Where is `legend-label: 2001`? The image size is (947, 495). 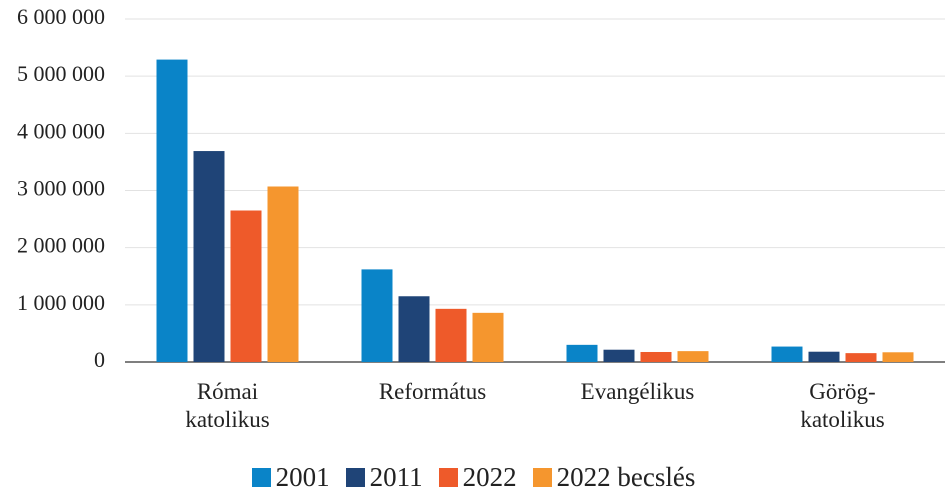 legend-label: 2001 is located at coordinates (302, 477).